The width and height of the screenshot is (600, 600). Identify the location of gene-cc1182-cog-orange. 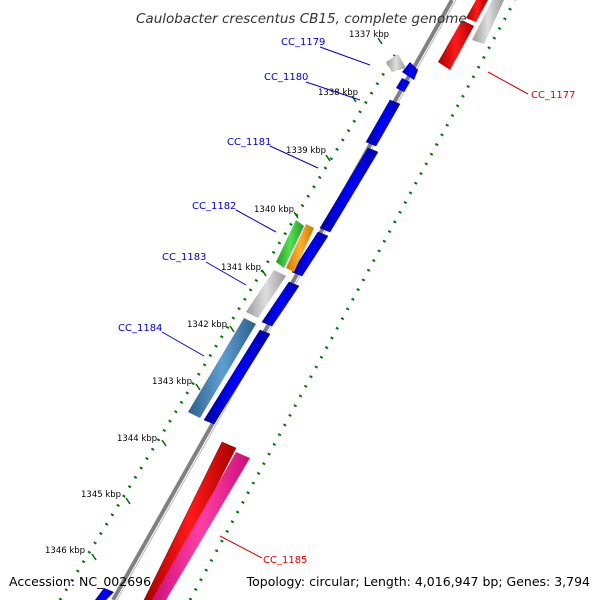
(300, 248).